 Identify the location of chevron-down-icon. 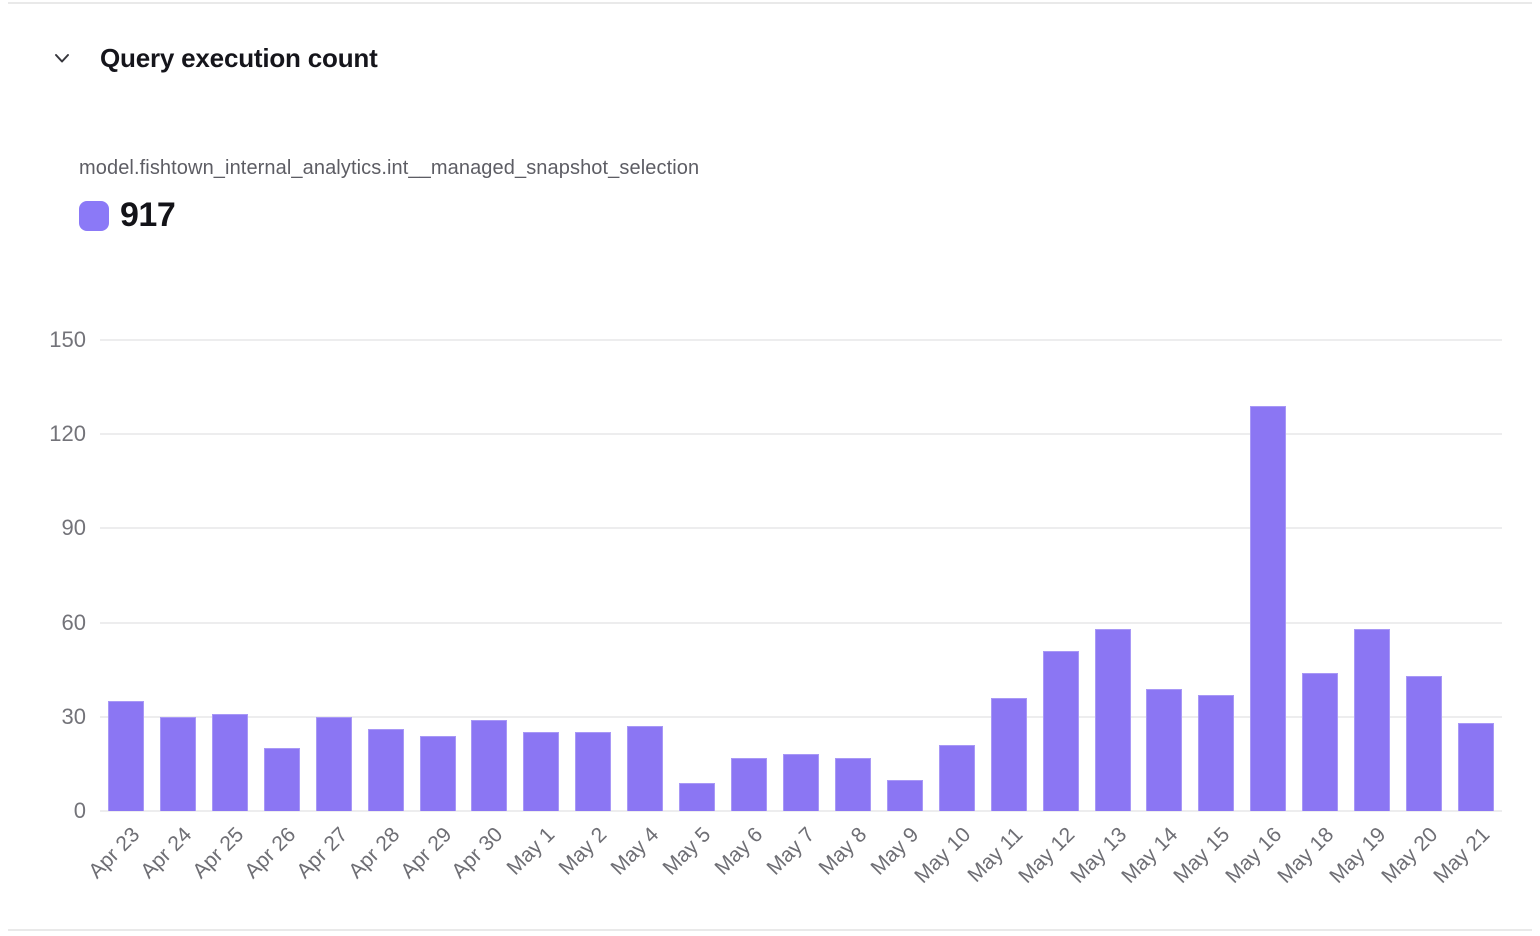
(62, 58).